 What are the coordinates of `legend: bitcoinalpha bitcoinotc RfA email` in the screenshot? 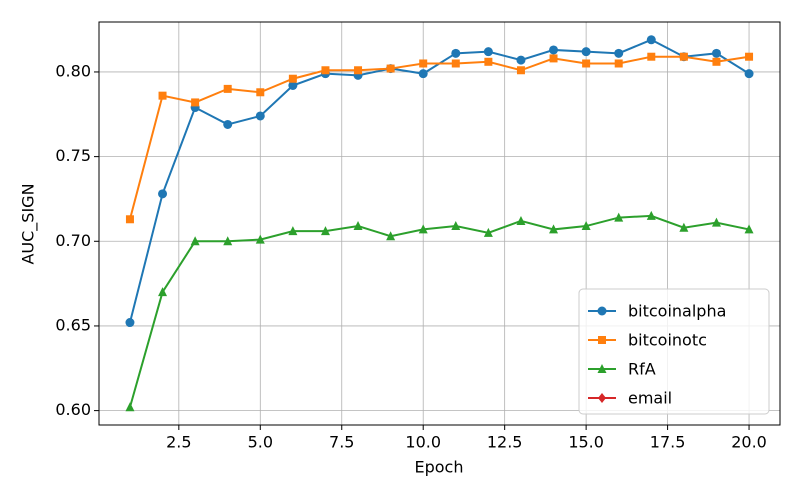 It's located at (674, 351).